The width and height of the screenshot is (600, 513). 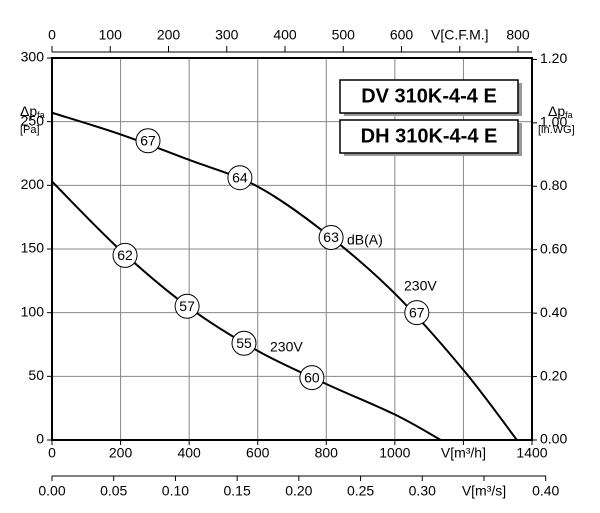 I want to click on y2-tick-label: 0.00, so click(x=553, y=439).